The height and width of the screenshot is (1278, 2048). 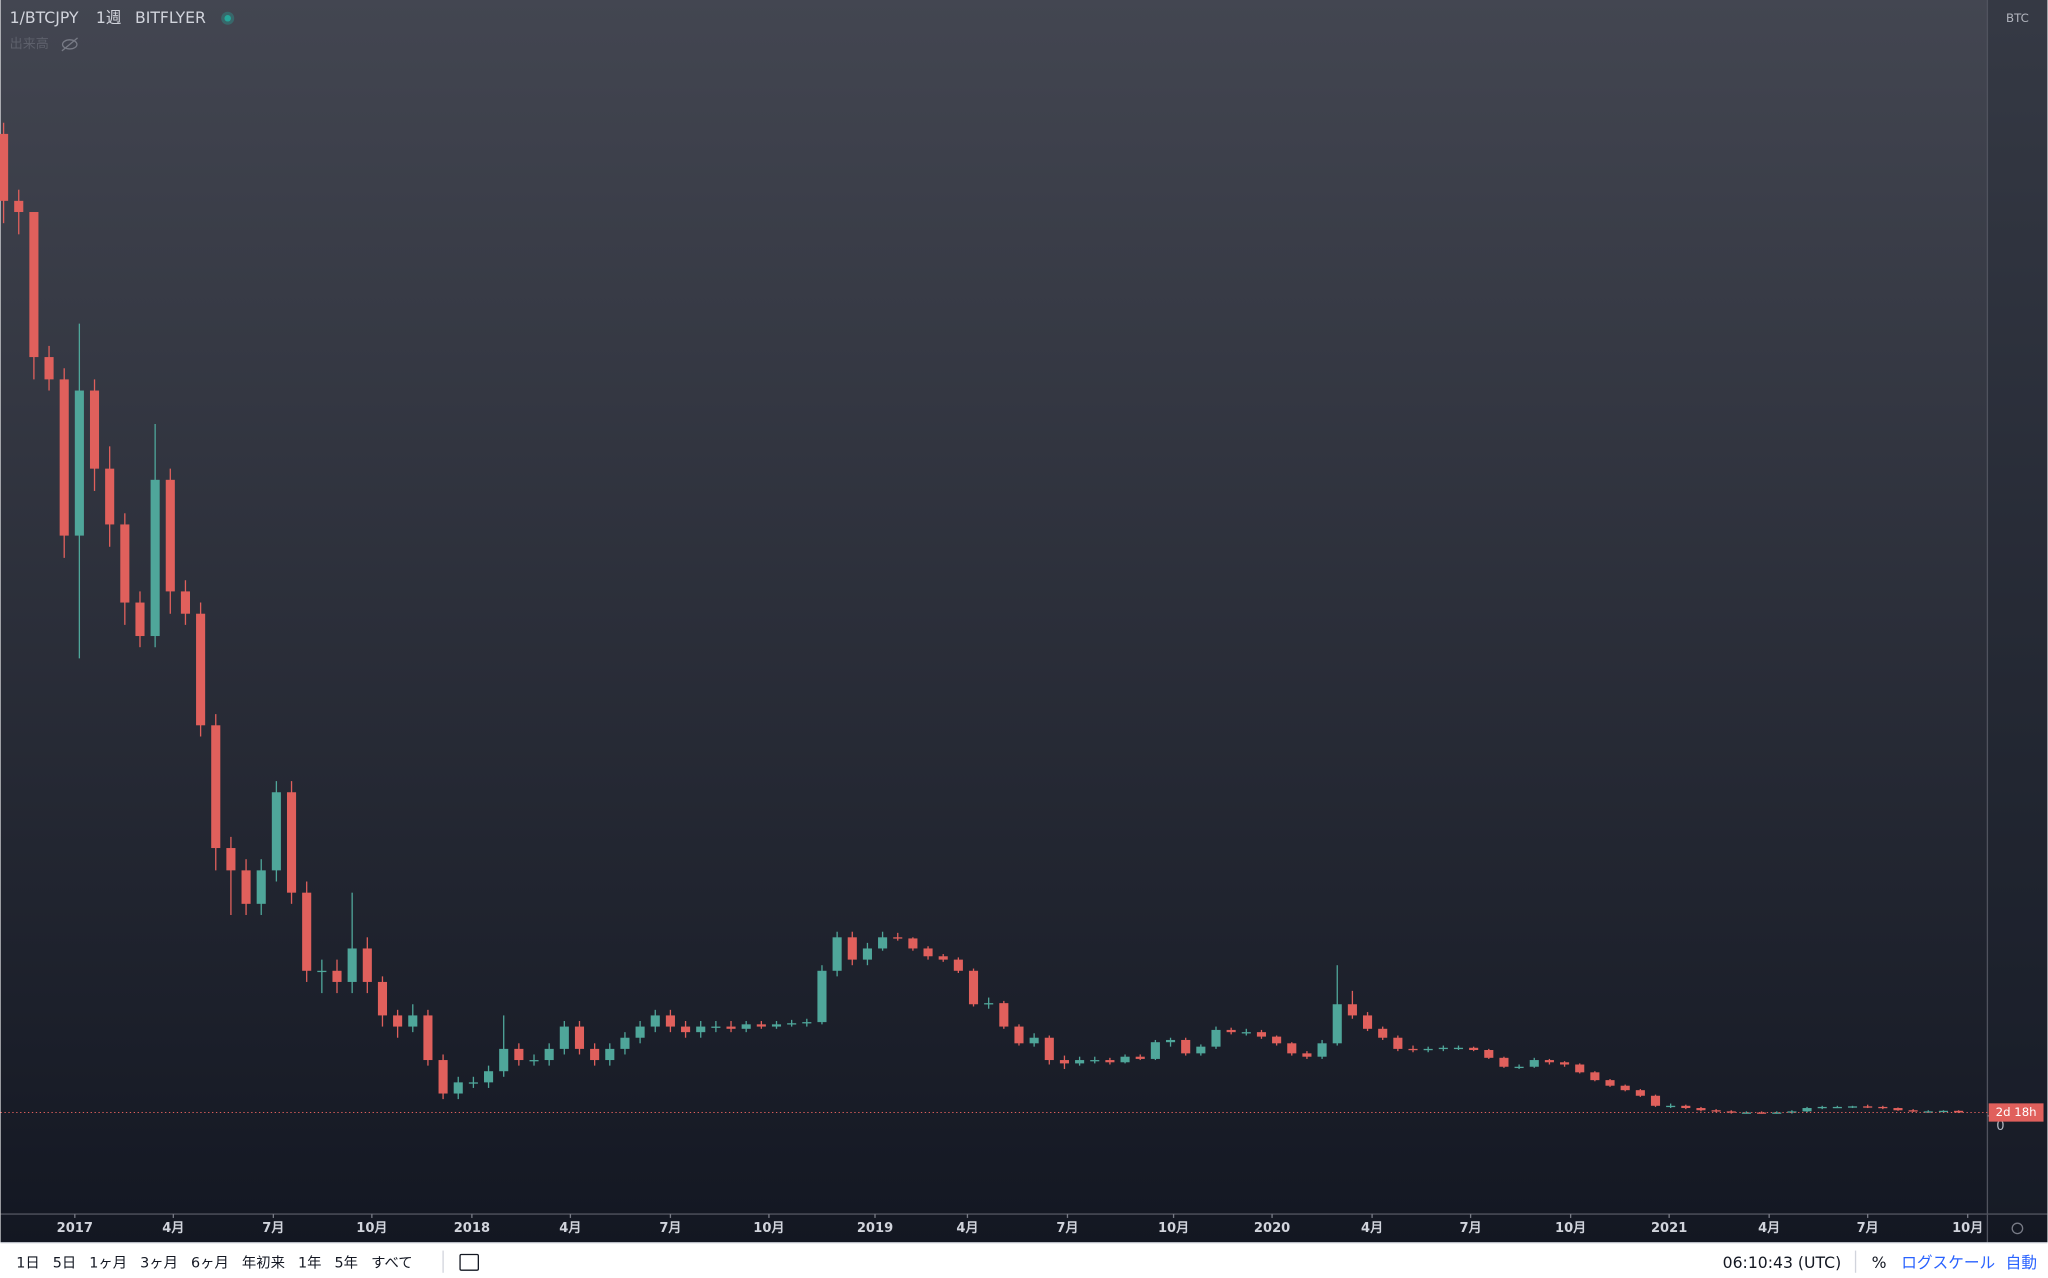 I want to click on countdown-badge, so click(x=2016, y=1112).